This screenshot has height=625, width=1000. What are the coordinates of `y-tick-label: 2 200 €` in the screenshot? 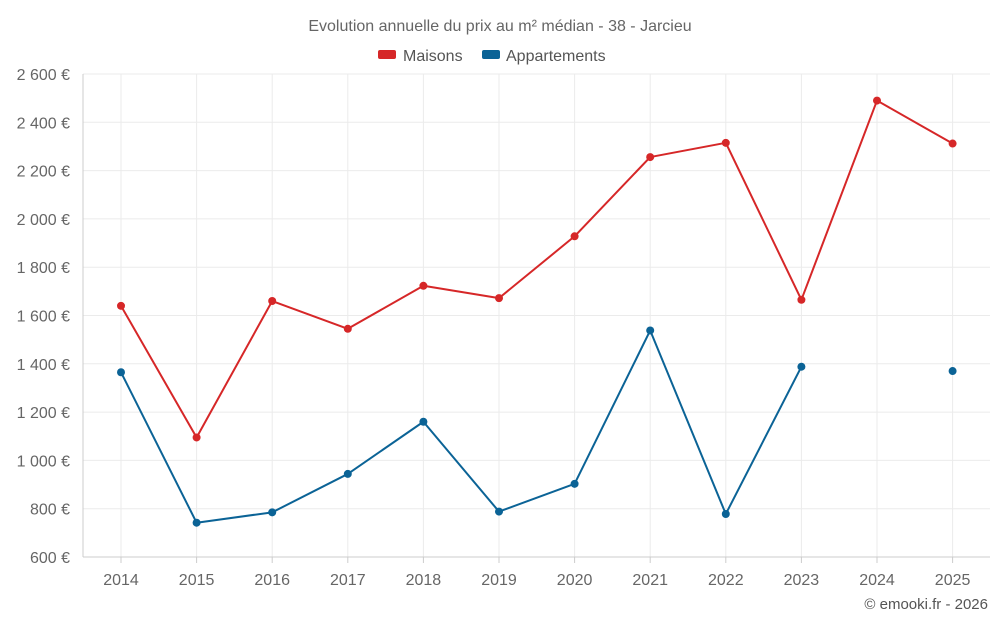 It's located at (43, 172).